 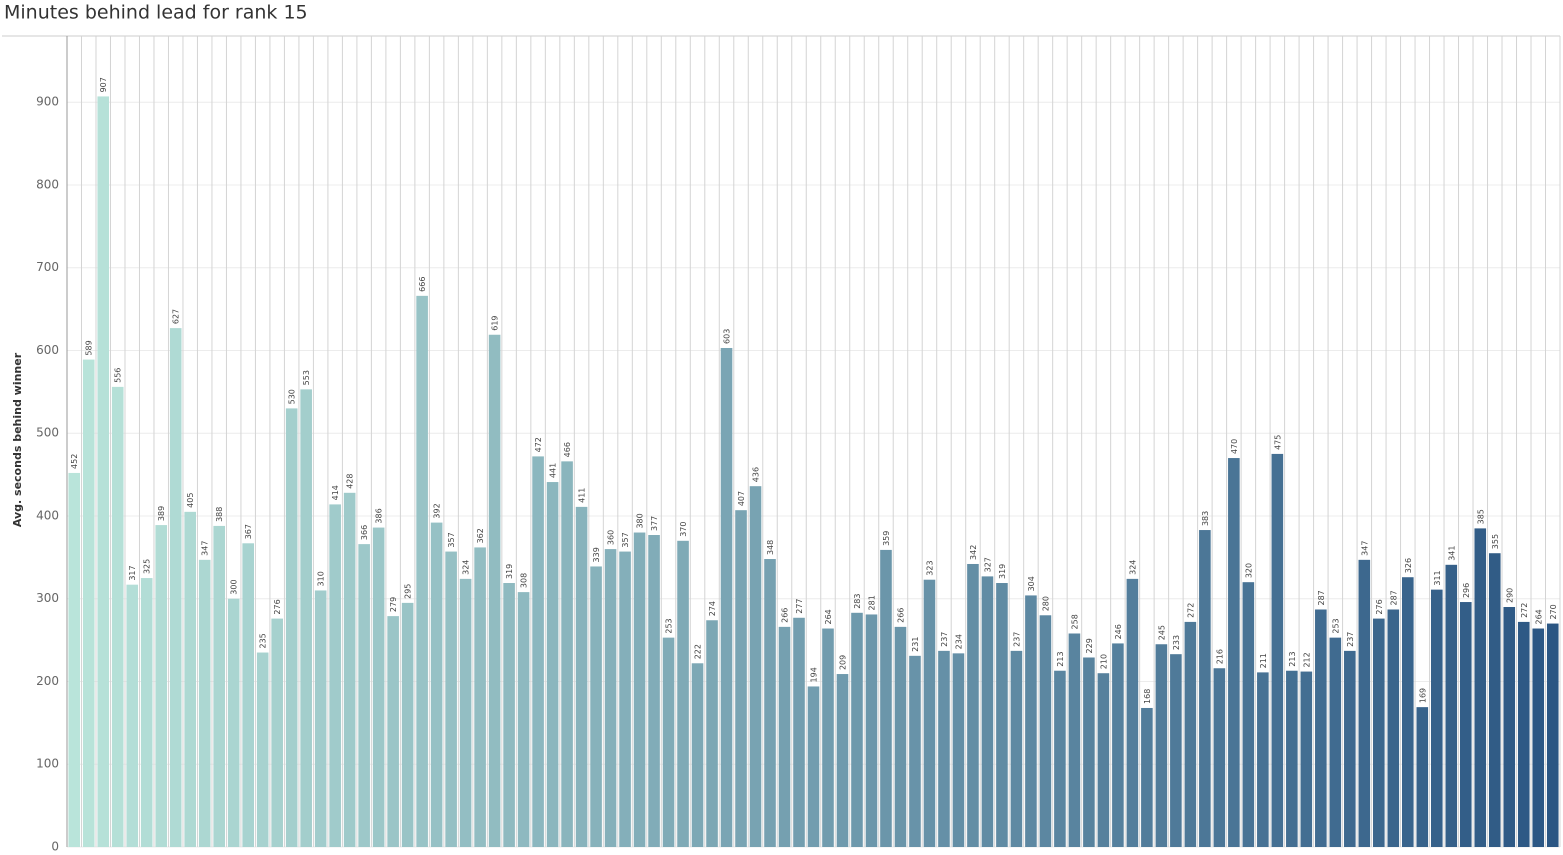 I want to click on value-label: 319, so click(x=1002, y=571).